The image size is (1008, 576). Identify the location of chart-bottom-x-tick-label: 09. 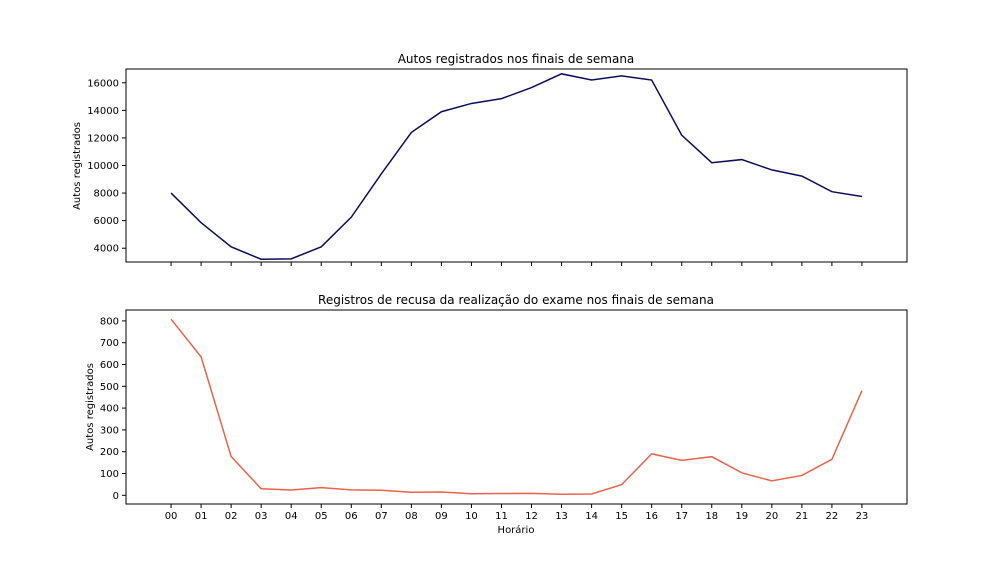
(441, 516).